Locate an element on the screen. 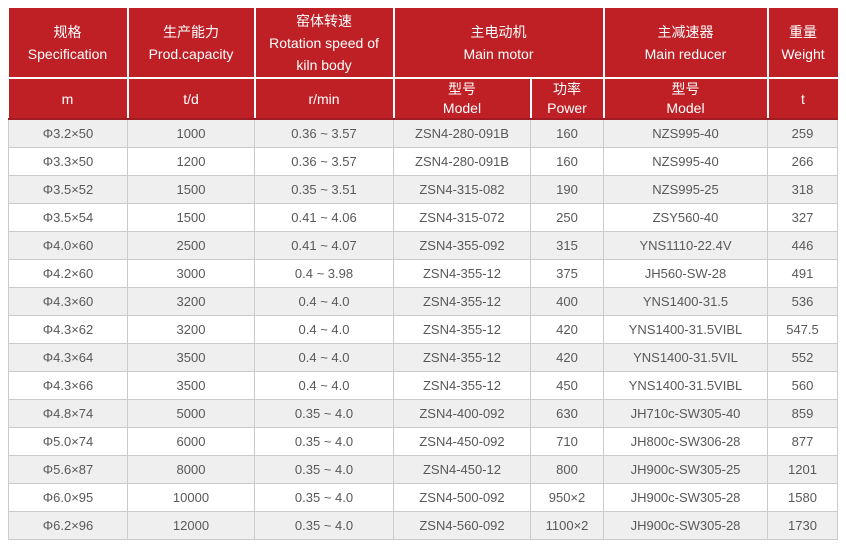 The height and width of the screenshot is (555, 846). cell-specification: Φ3.2×50 is located at coordinates (68, 133).